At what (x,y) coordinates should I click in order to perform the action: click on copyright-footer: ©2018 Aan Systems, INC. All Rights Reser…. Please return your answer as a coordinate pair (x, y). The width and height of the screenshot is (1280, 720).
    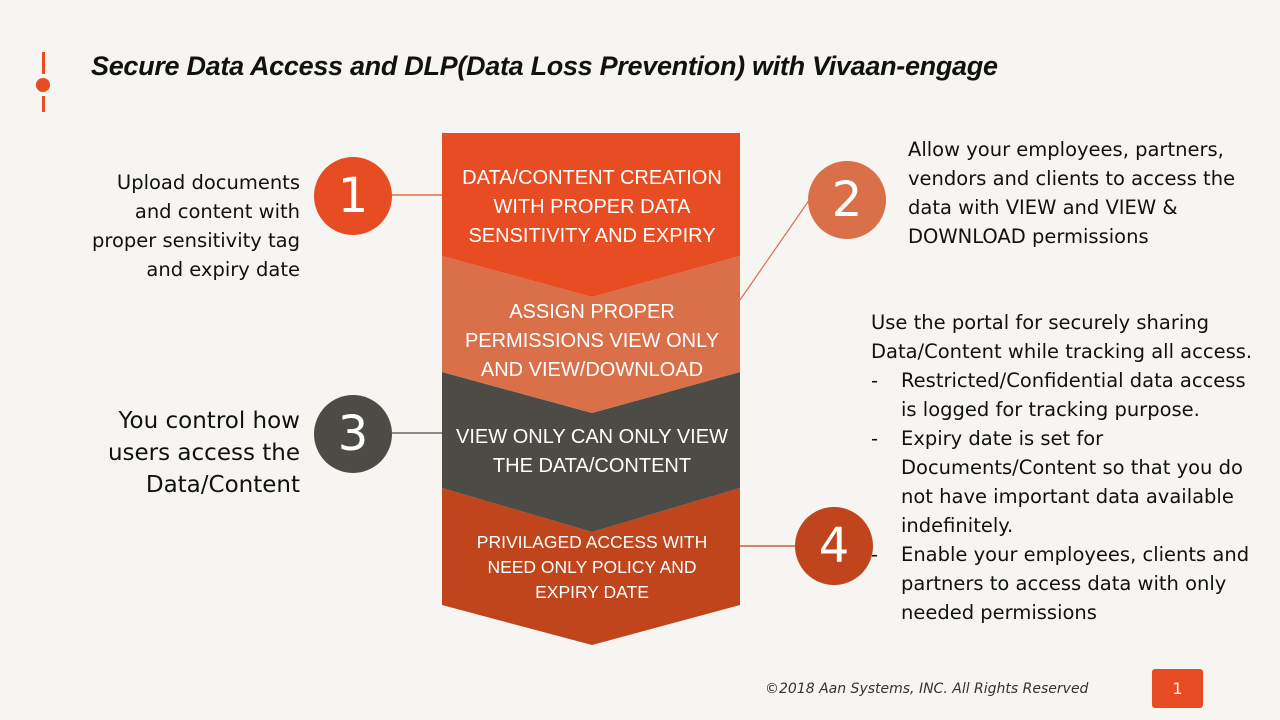
    Looking at the image, I should click on (927, 689).